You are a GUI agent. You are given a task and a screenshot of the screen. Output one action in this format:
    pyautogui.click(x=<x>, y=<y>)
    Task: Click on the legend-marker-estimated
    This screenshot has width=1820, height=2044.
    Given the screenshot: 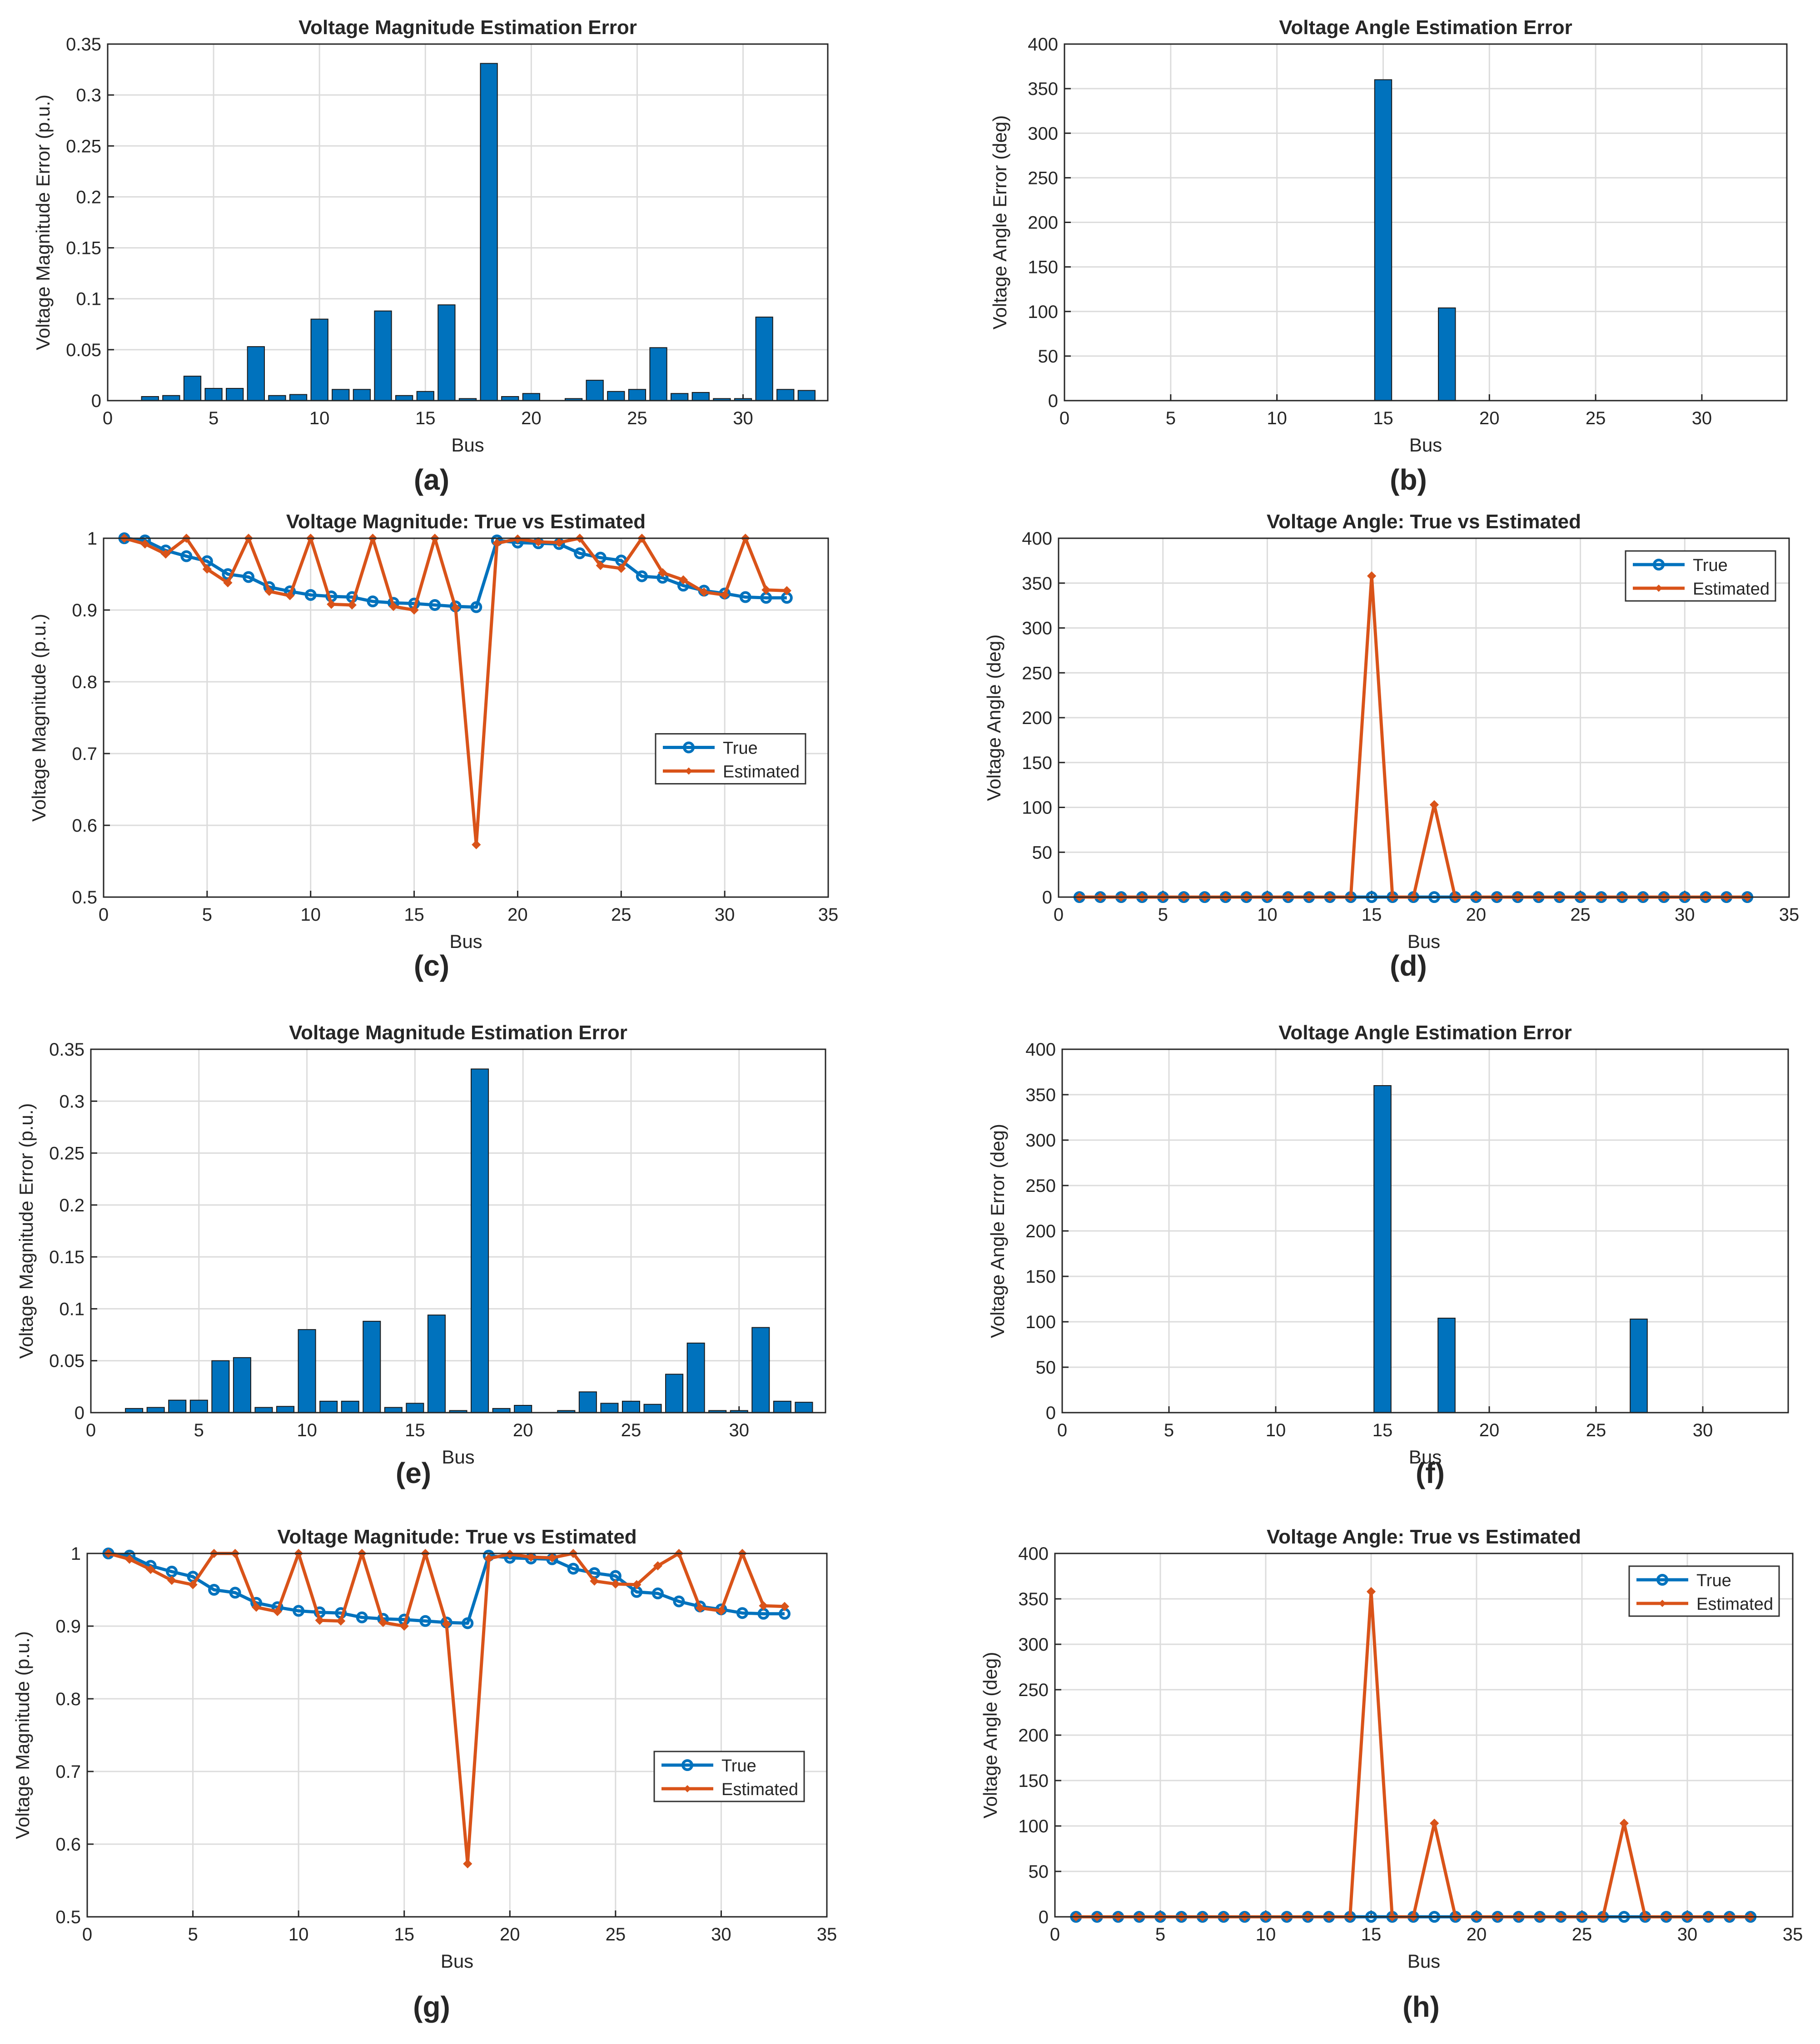 What is the action you would take?
    pyautogui.click(x=689, y=771)
    